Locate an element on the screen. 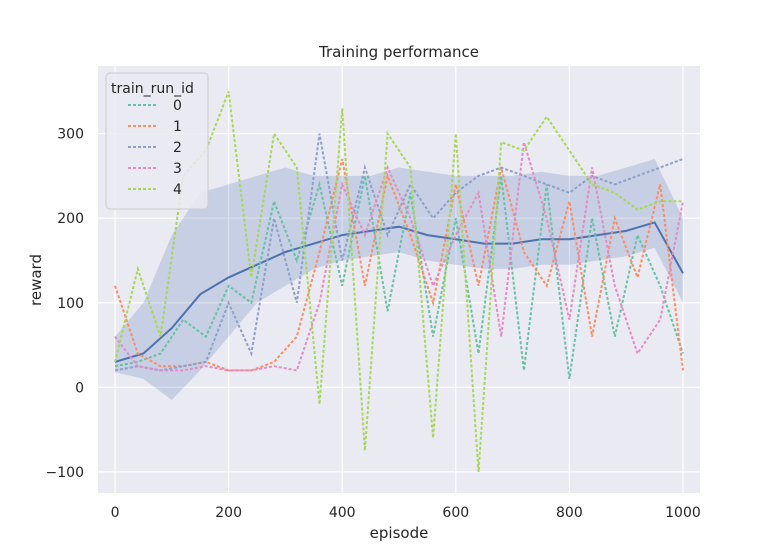 Image resolution: width=780 pixels, height=554 pixels. legend-title: train_run_id is located at coordinates (152, 89).